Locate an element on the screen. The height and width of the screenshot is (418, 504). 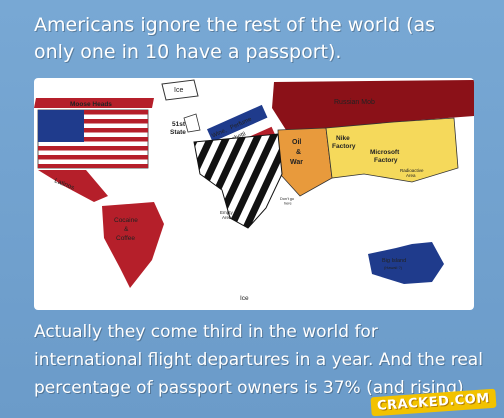
usa-flag is located at coordinates (93, 139).